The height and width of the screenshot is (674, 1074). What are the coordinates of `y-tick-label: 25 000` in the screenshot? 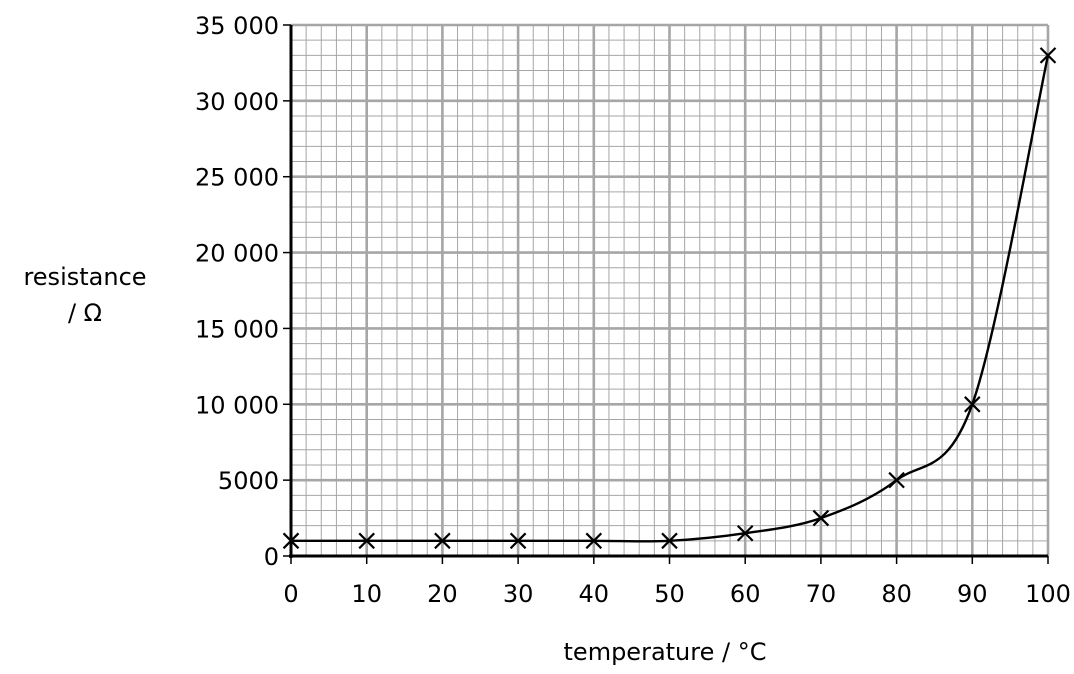 It's located at (237, 178).